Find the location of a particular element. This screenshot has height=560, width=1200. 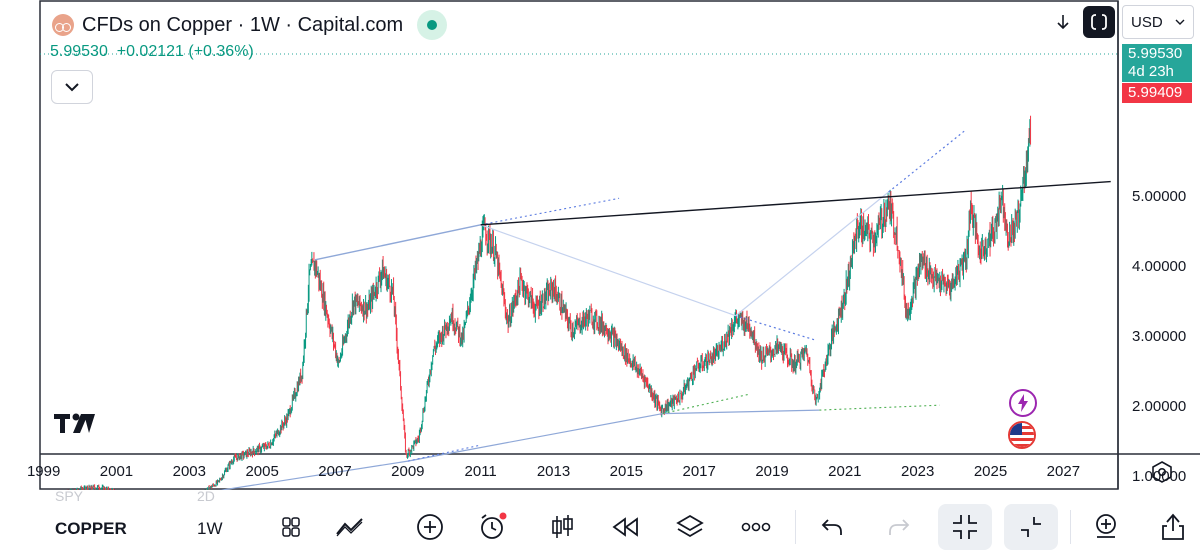

time-tick-label: 1999 is located at coordinates (43, 471).